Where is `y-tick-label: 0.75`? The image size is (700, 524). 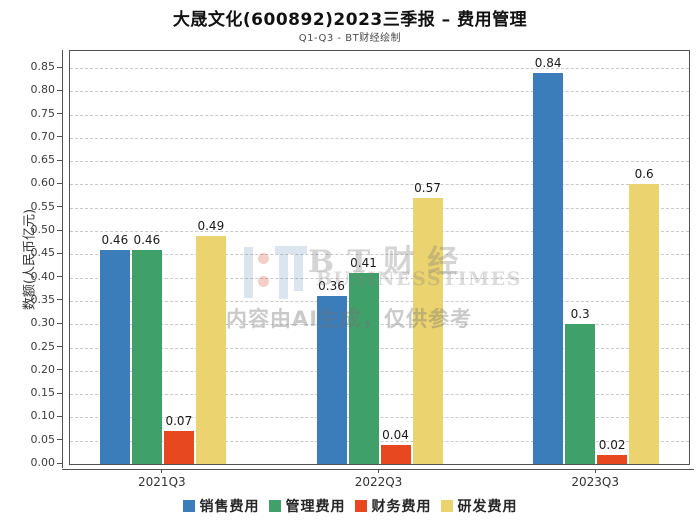 y-tick-label: 0.75 is located at coordinates (43, 113).